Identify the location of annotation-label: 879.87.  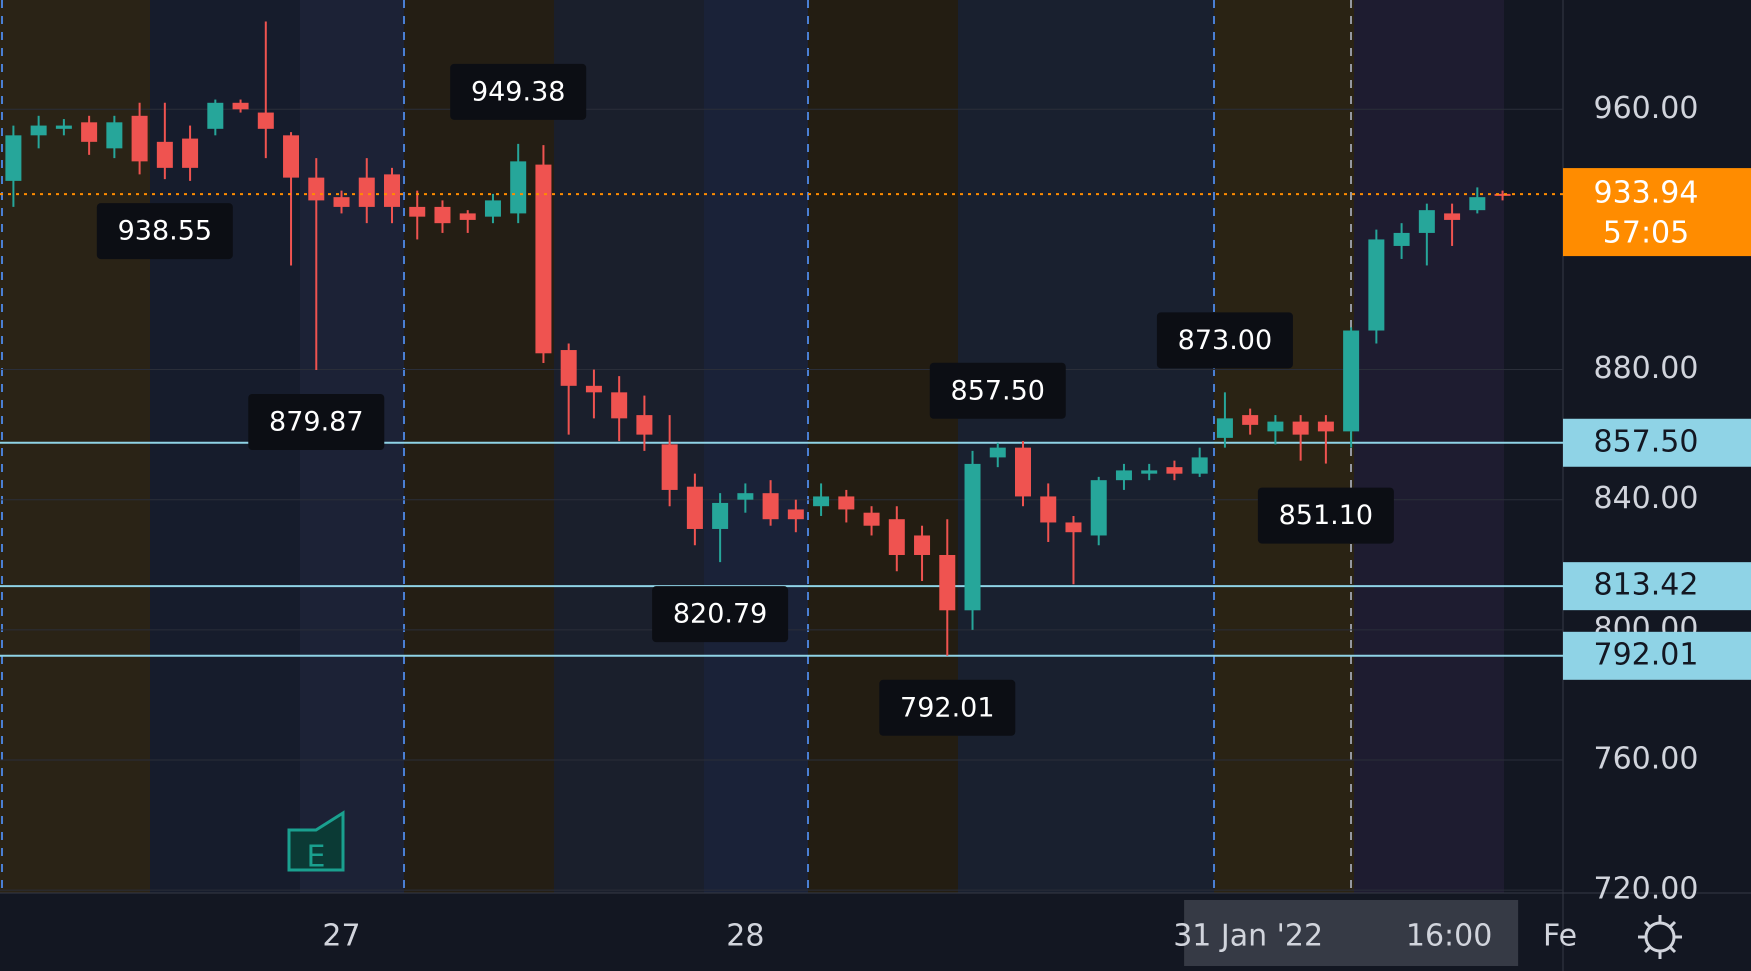
(316, 421).